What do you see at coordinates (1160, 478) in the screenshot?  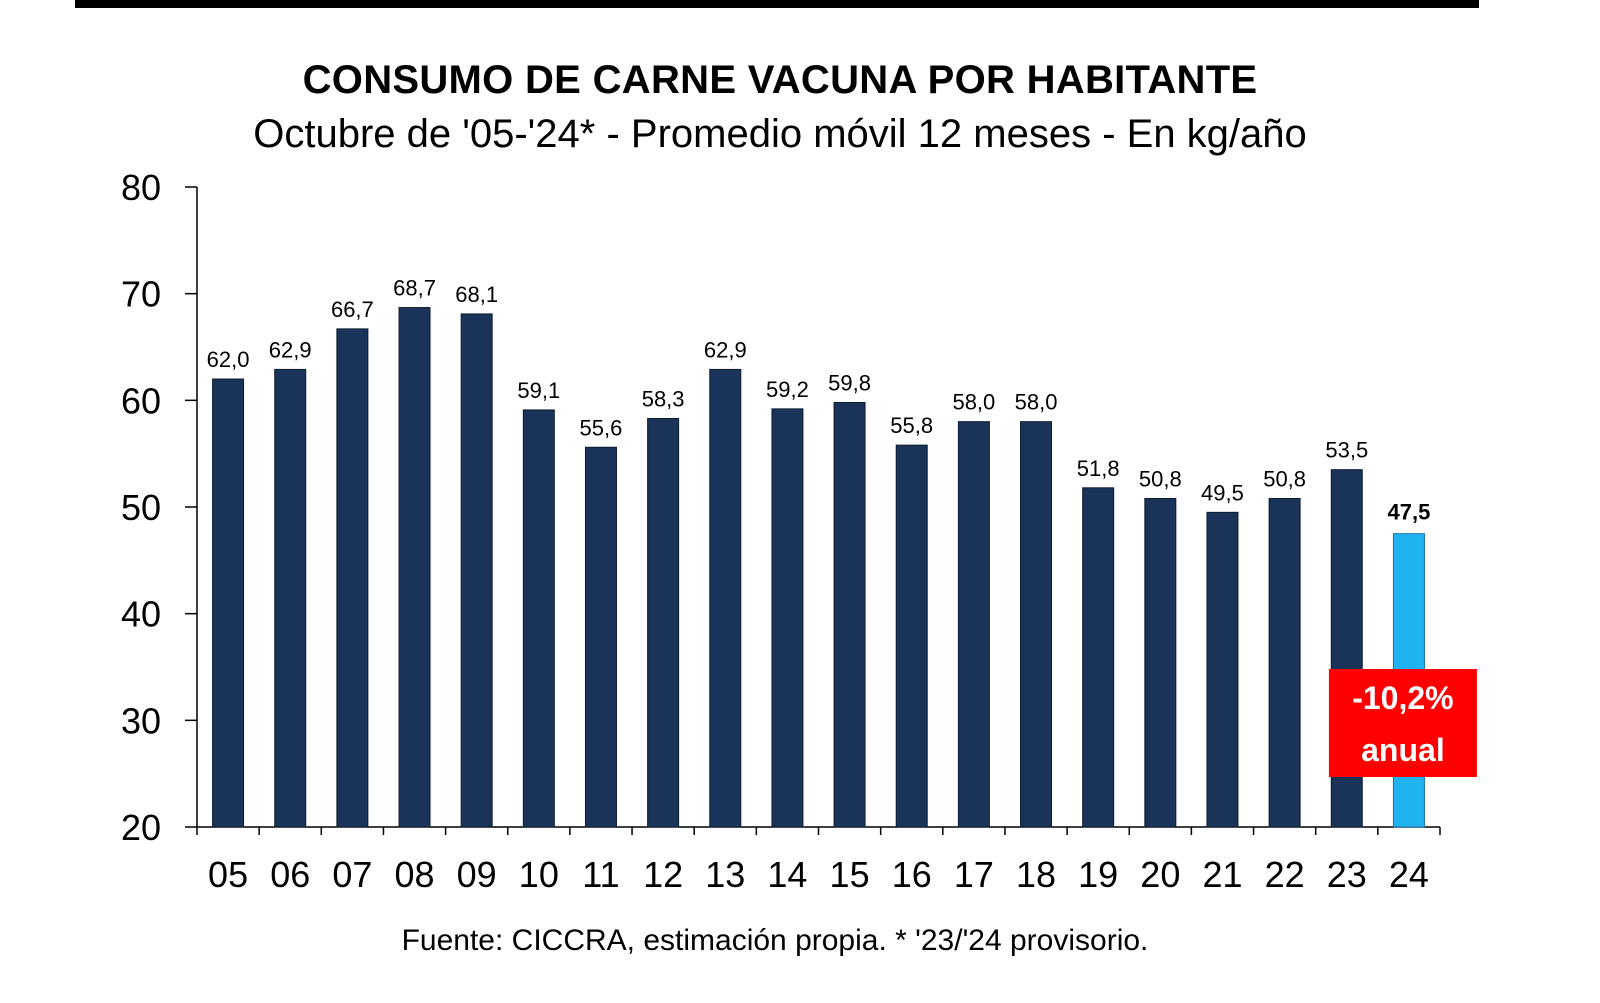 I see `value-label-20: 50,8` at bounding box center [1160, 478].